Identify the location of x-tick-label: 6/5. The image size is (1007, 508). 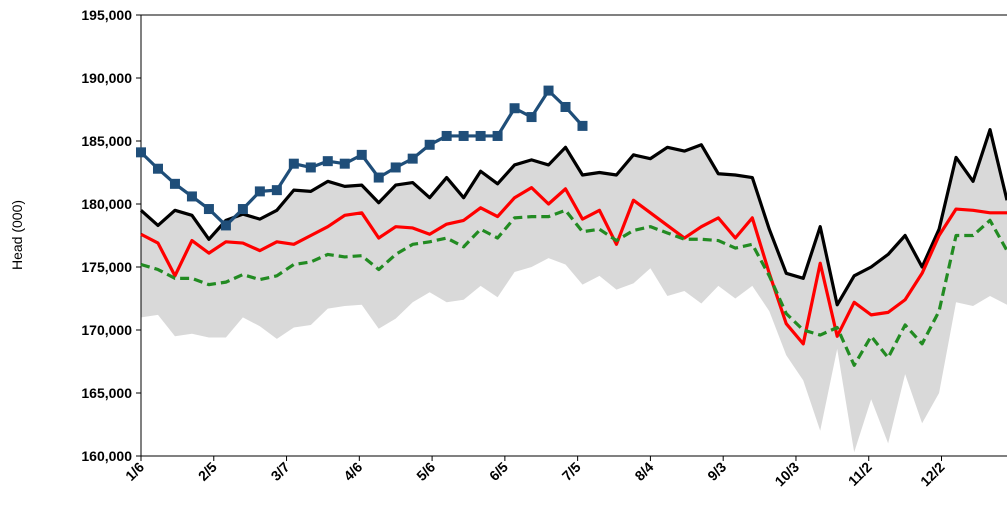
(498, 471).